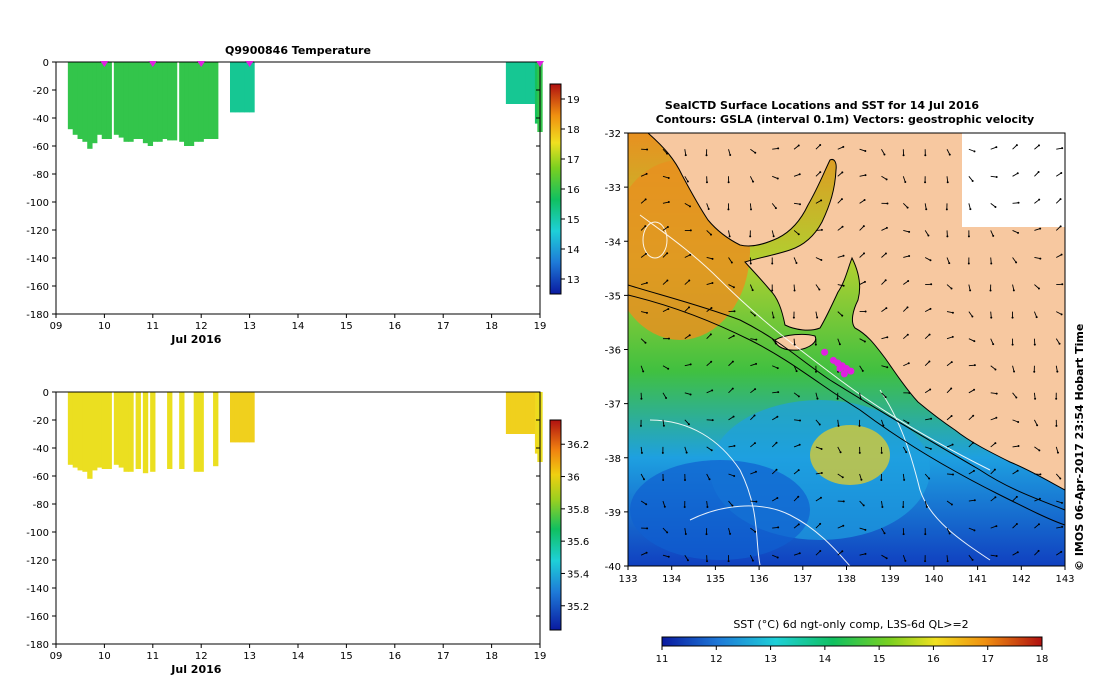 Image resolution: width=1099 pixels, height=700 pixels. I want to click on seal-locations, so click(838, 363).